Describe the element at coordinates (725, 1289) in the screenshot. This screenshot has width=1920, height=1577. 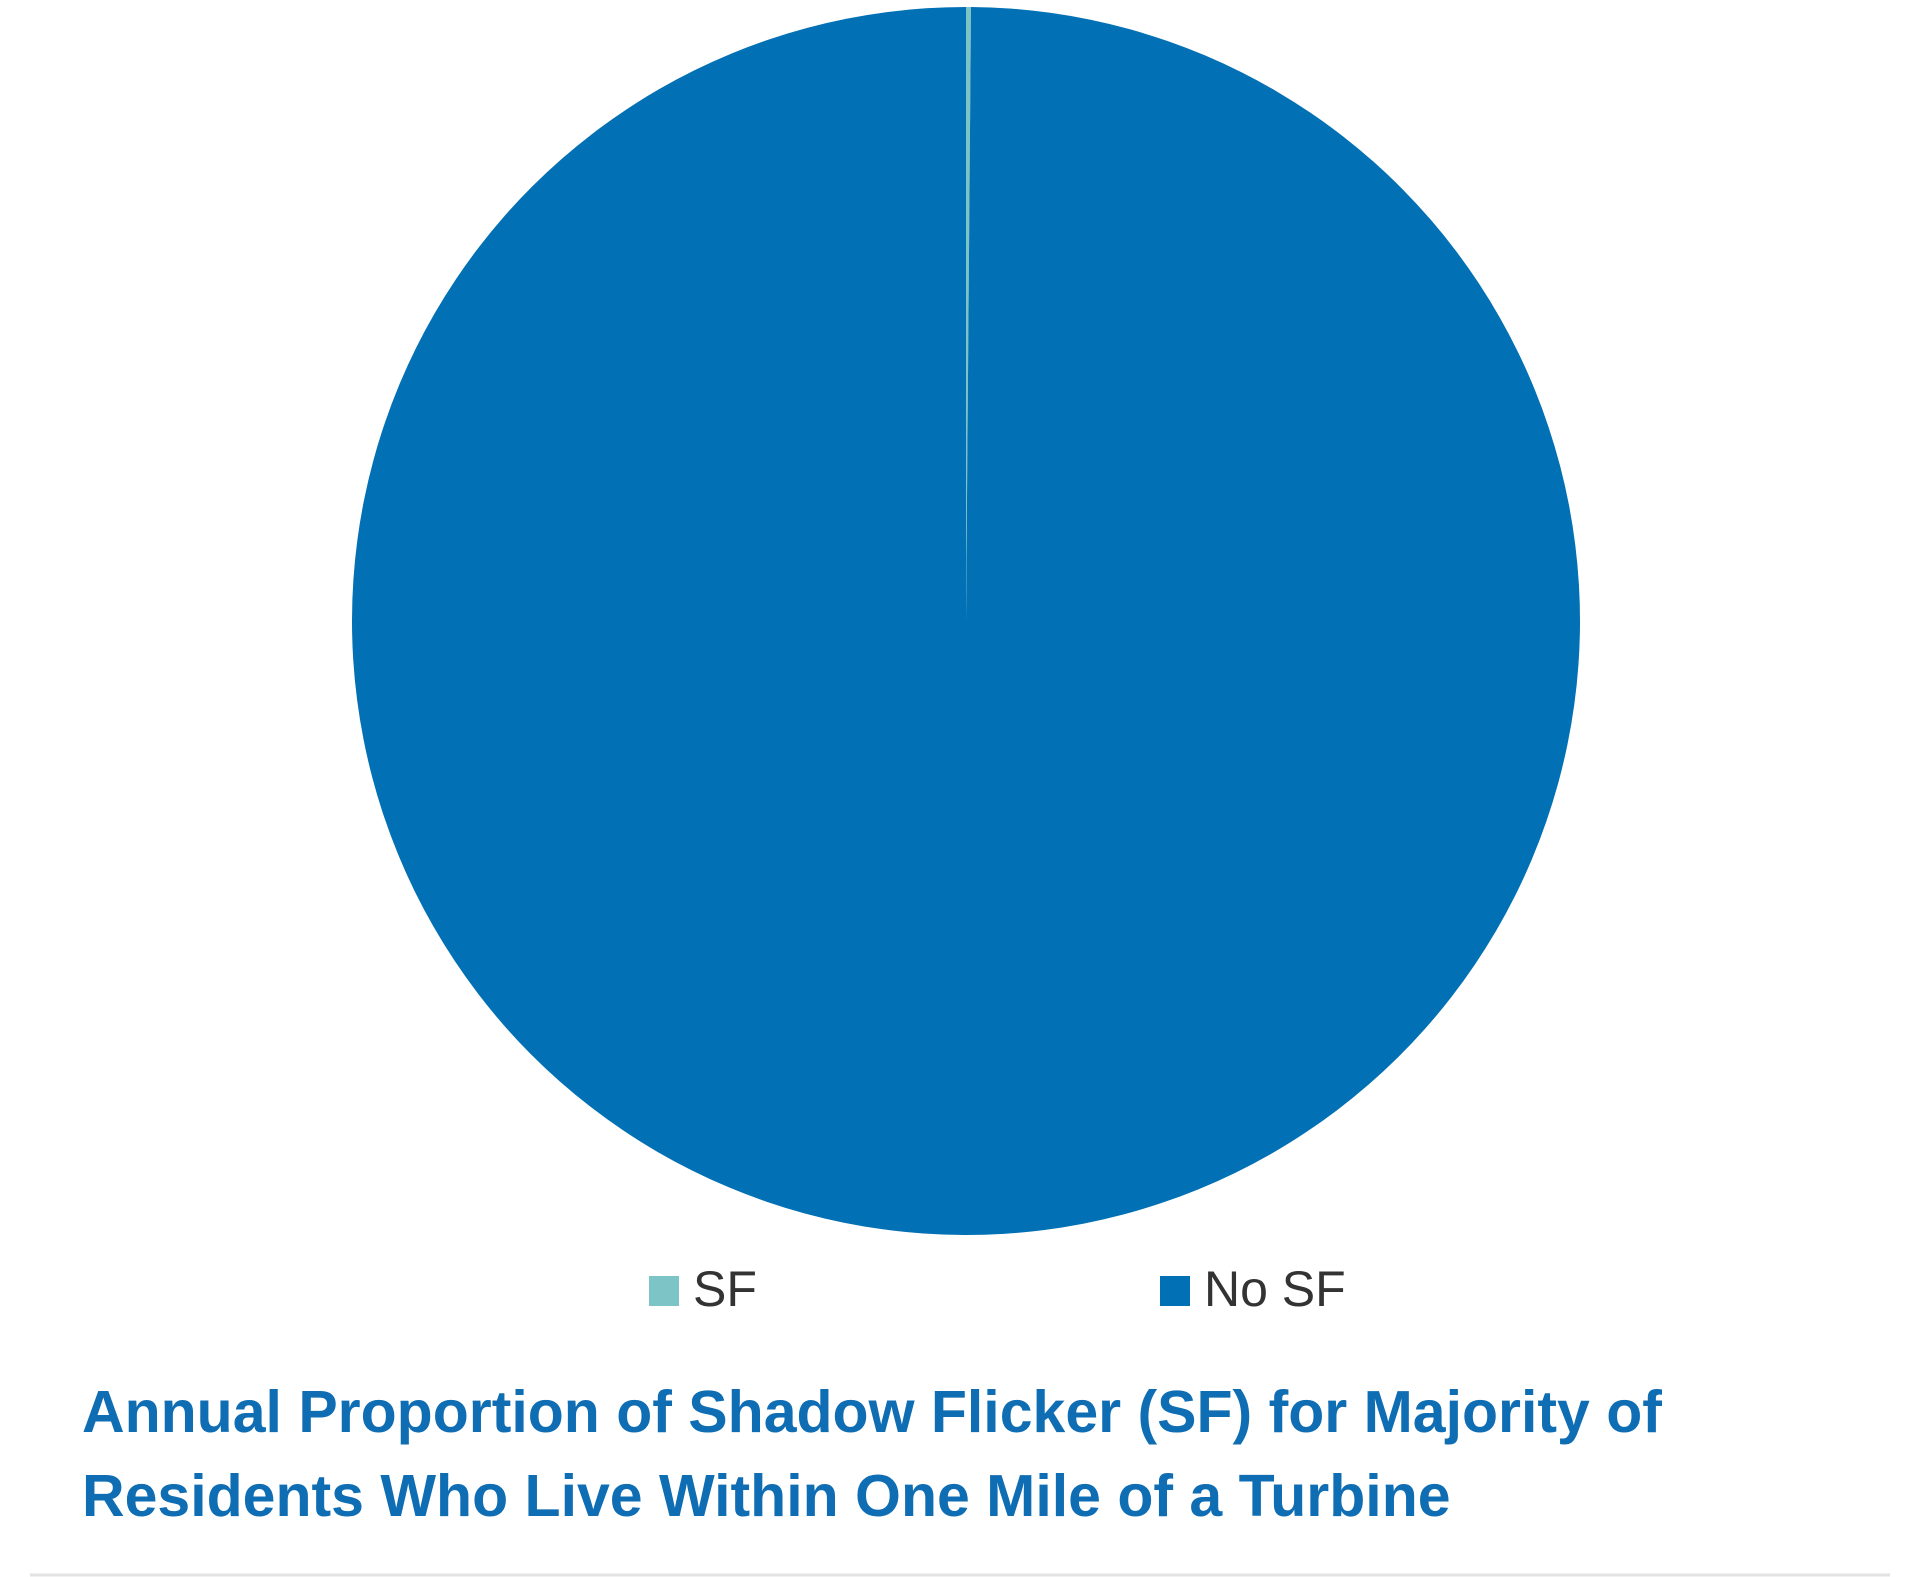
I see `legend-label: SF` at that location.